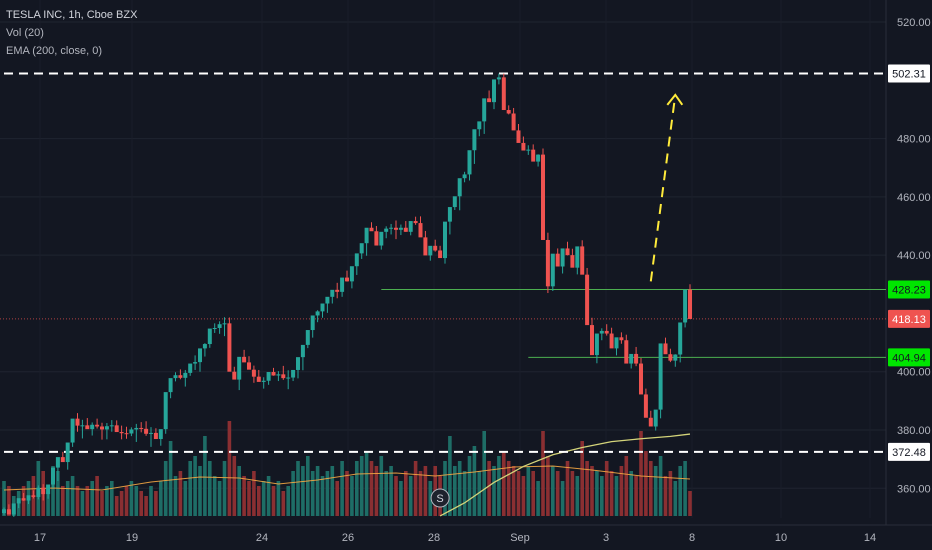 This screenshot has width=932, height=550. Describe the element at coordinates (132, 538) in the screenshot. I see `time-tick-label: 19` at that location.